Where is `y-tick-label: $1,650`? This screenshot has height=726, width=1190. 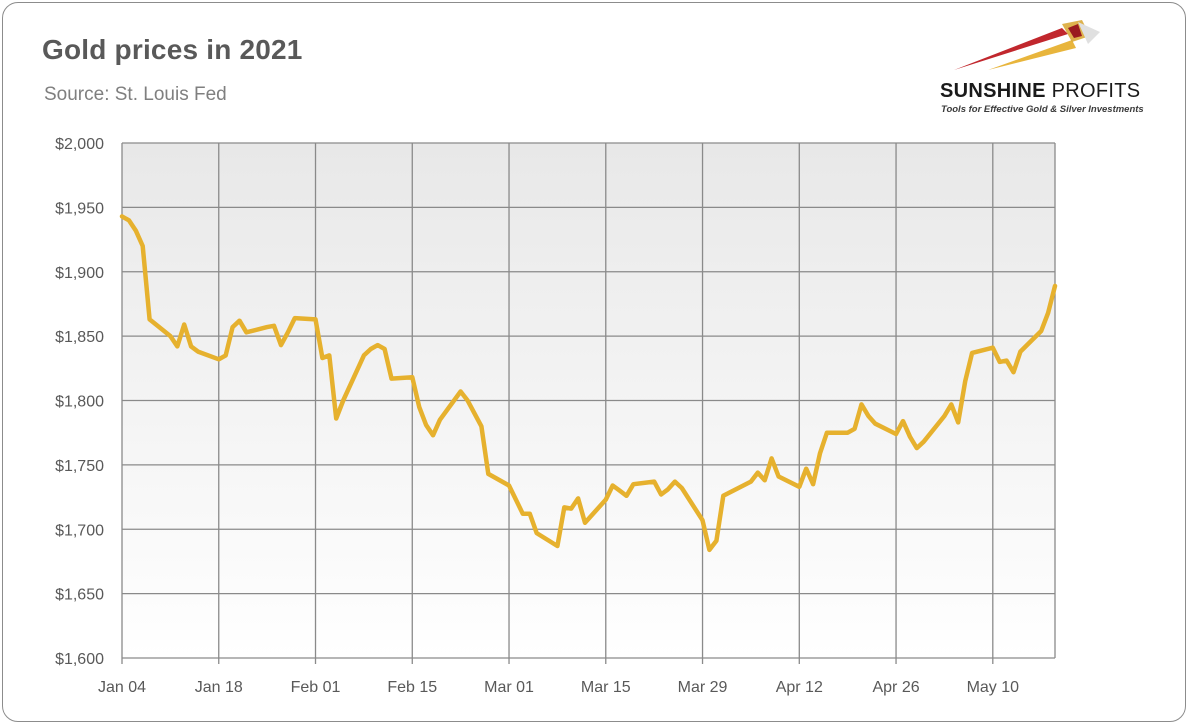 y-tick-label: $1,650 is located at coordinates (79, 595).